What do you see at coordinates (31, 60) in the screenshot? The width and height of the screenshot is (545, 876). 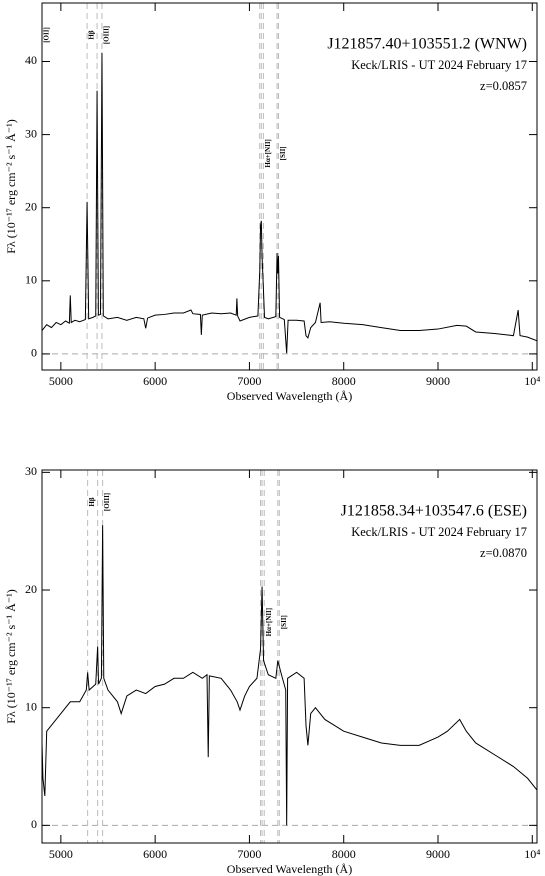 I see `y-tick-label: 40` at bounding box center [31, 60].